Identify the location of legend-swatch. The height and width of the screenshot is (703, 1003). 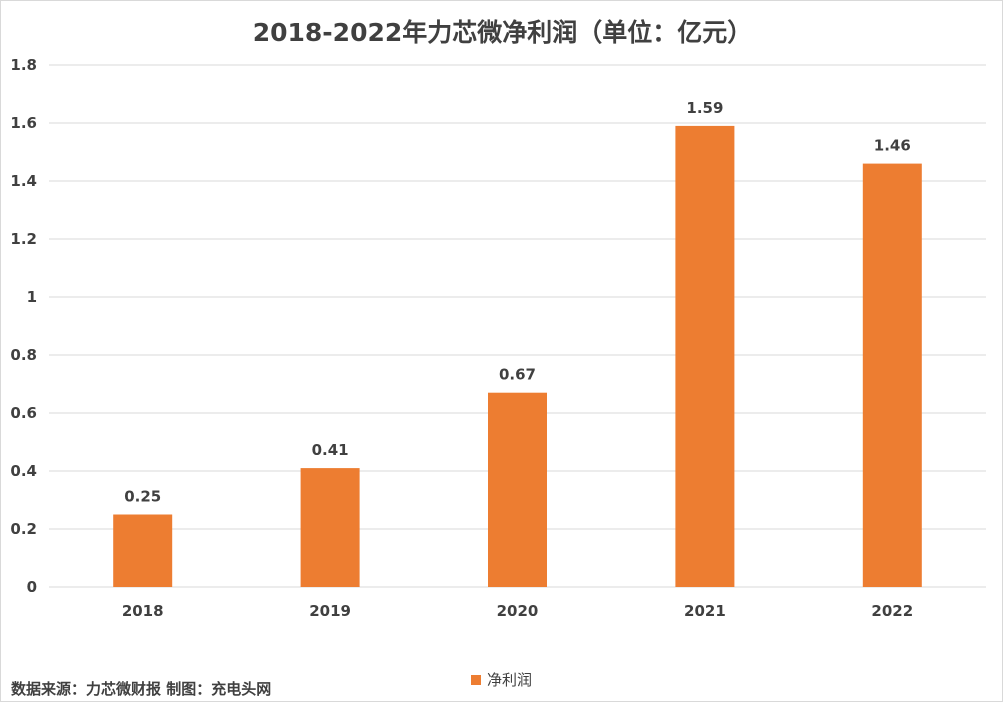
(476, 679).